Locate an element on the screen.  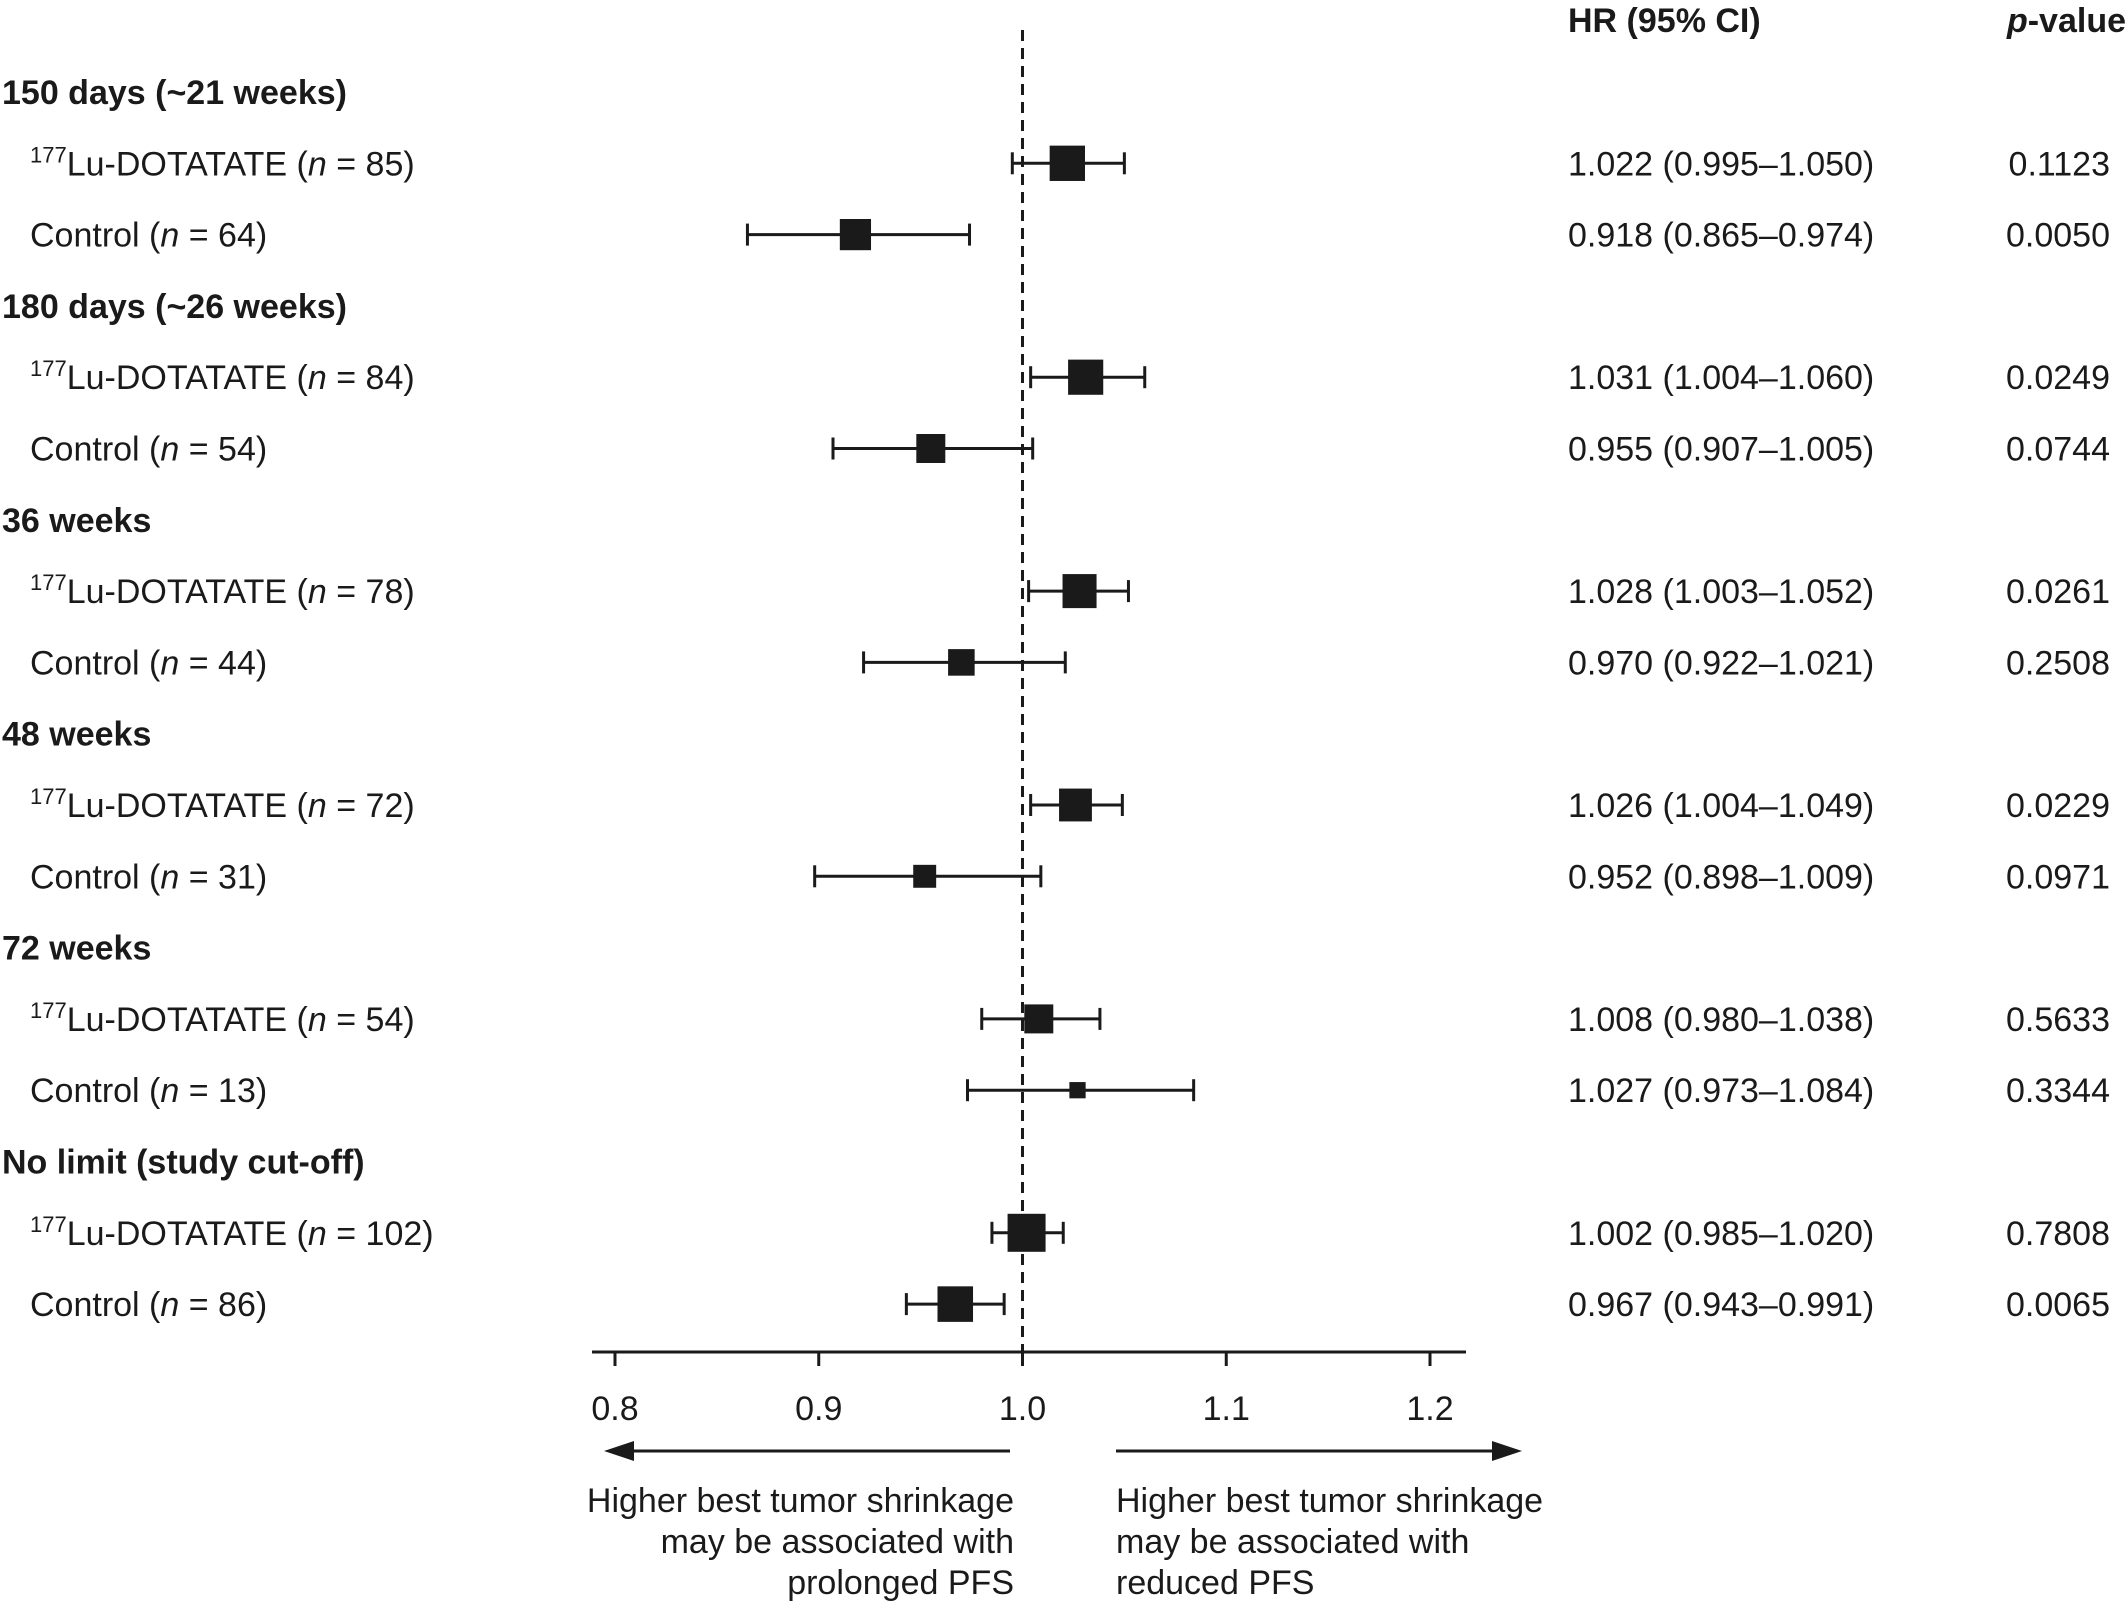
p-value: 0.1123 is located at coordinates (2059, 164).